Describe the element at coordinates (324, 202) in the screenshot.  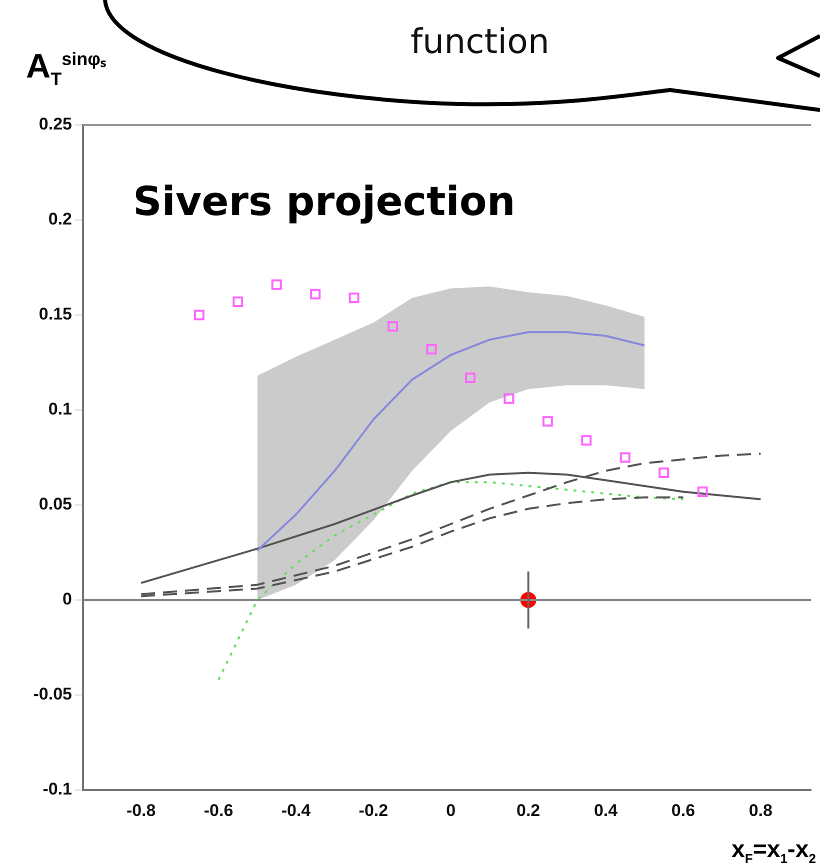
I see `text: Sivers projection` at that location.